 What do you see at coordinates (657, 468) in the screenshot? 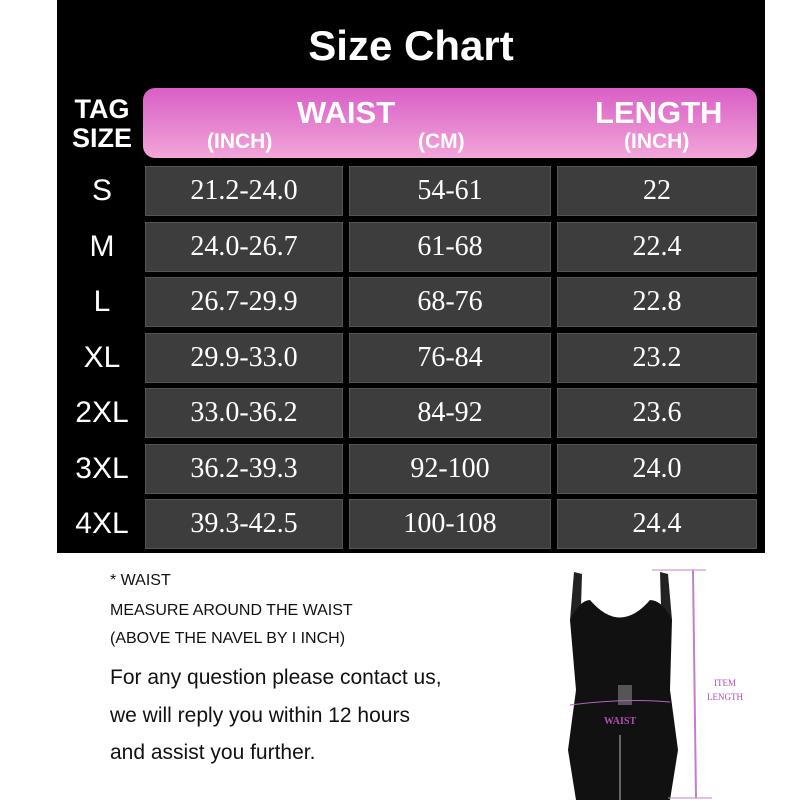
I see `length-cell: 24.0` at bounding box center [657, 468].